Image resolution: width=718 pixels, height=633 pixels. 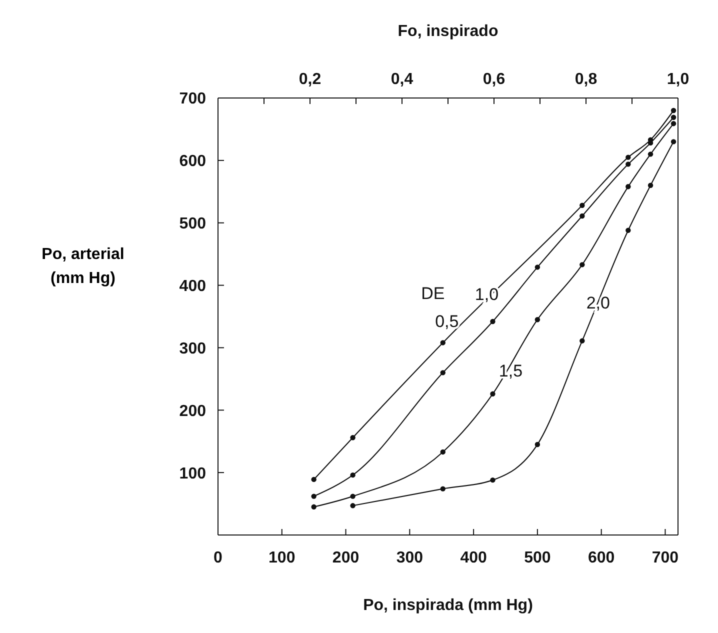 I want to click on x-tick-label: 400, so click(x=473, y=557).